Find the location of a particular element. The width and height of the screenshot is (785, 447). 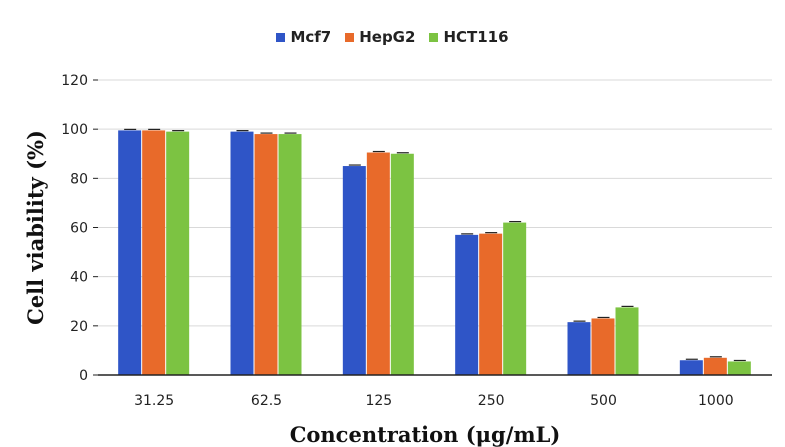

legend: Mcf7 HepG2 HCT116 is located at coordinates (392, 37).